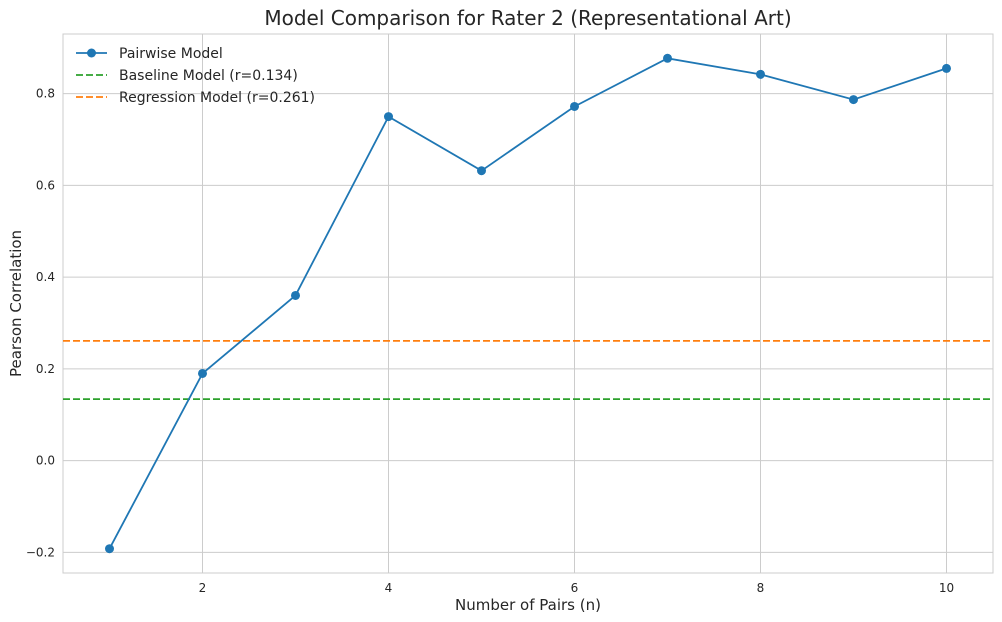 This screenshot has height=622, width=1002. What do you see at coordinates (761, 588) in the screenshot?
I see `x-tick-label: 8` at bounding box center [761, 588].